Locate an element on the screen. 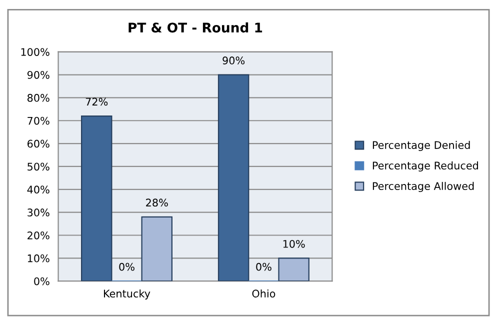 This screenshot has width=498, height=322. data-label: 72% is located at coordinates (97, 102).